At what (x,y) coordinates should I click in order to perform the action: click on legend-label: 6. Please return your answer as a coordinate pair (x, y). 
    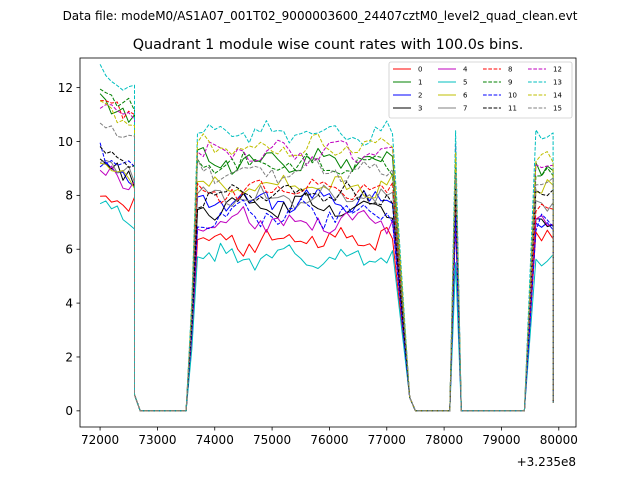
    Looking at the image, I should click on (465, 96).